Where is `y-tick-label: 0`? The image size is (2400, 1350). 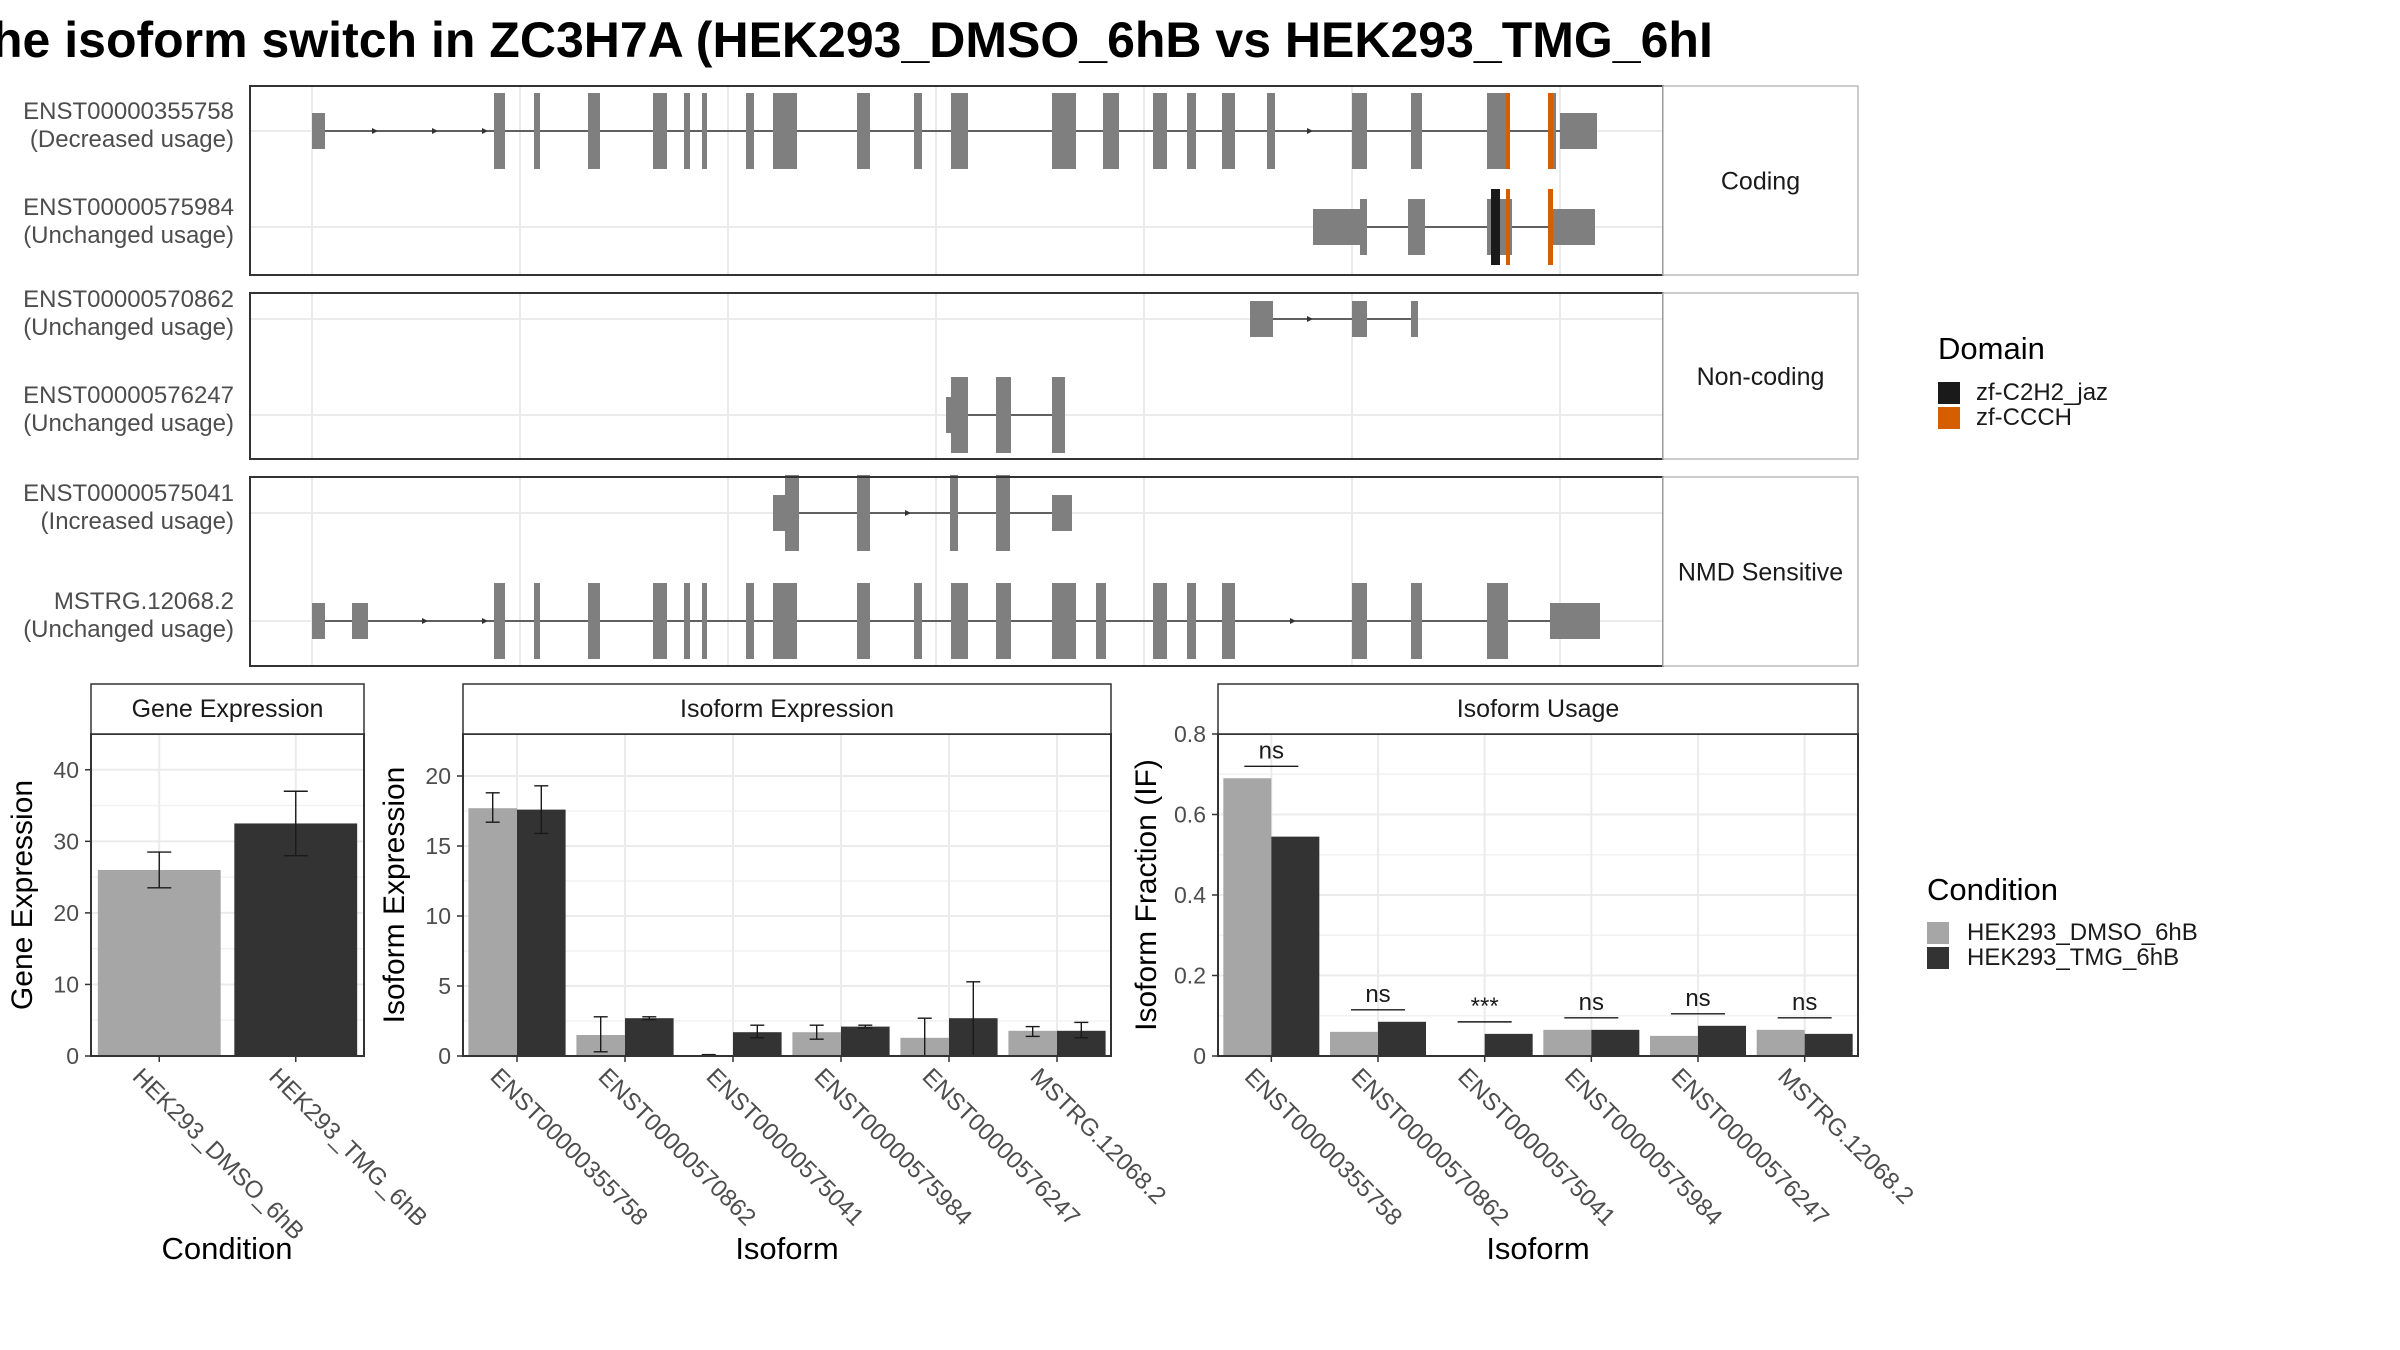
y-tick-label: 0 is located at coordinates (72, 1056).